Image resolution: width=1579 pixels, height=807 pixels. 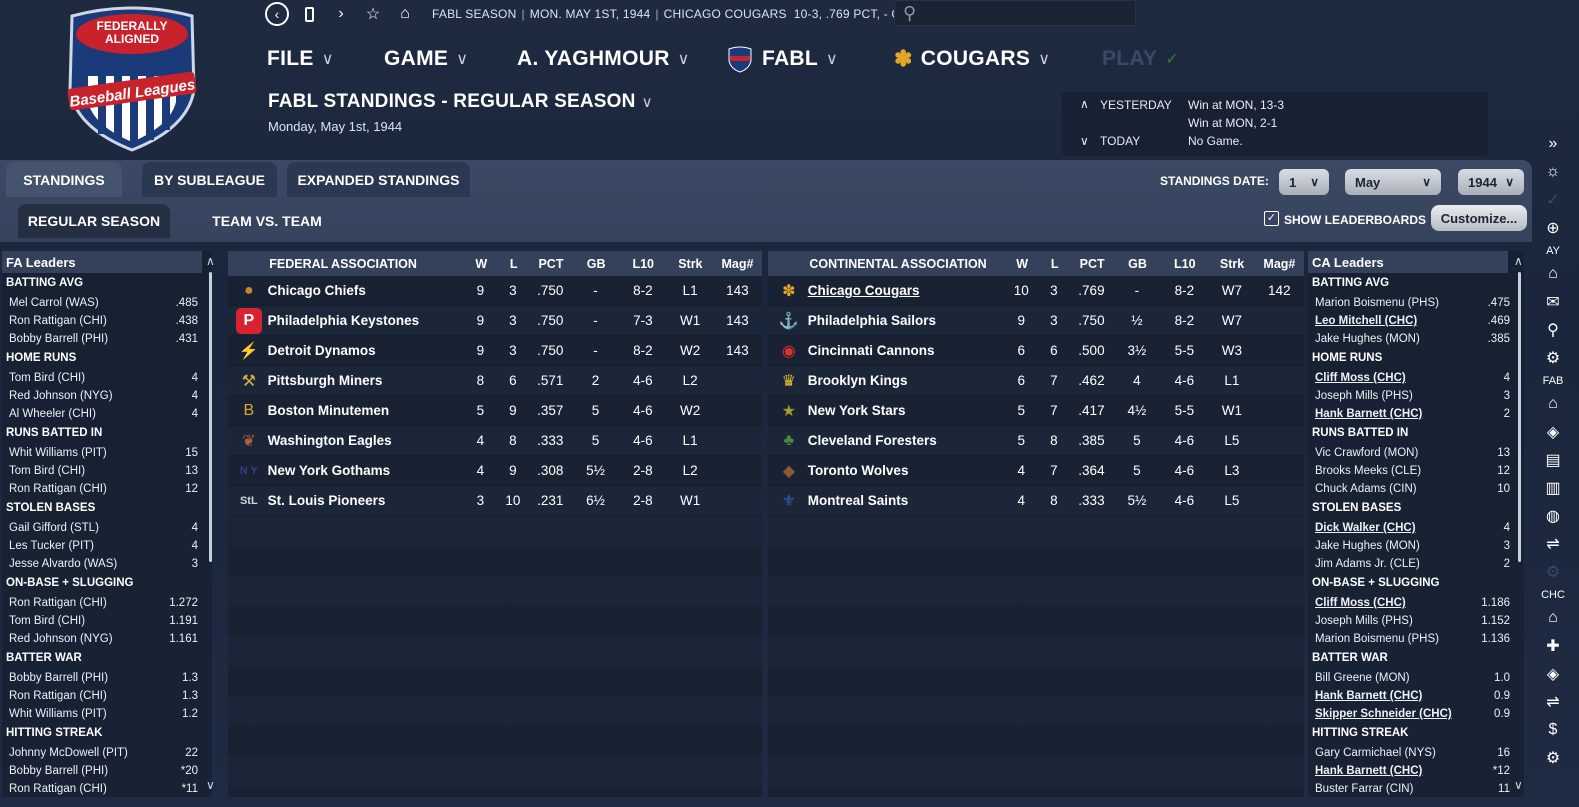 I want to click on leader-row: Whit Williams (PIT) 1.2, so click(x=107, y=714).